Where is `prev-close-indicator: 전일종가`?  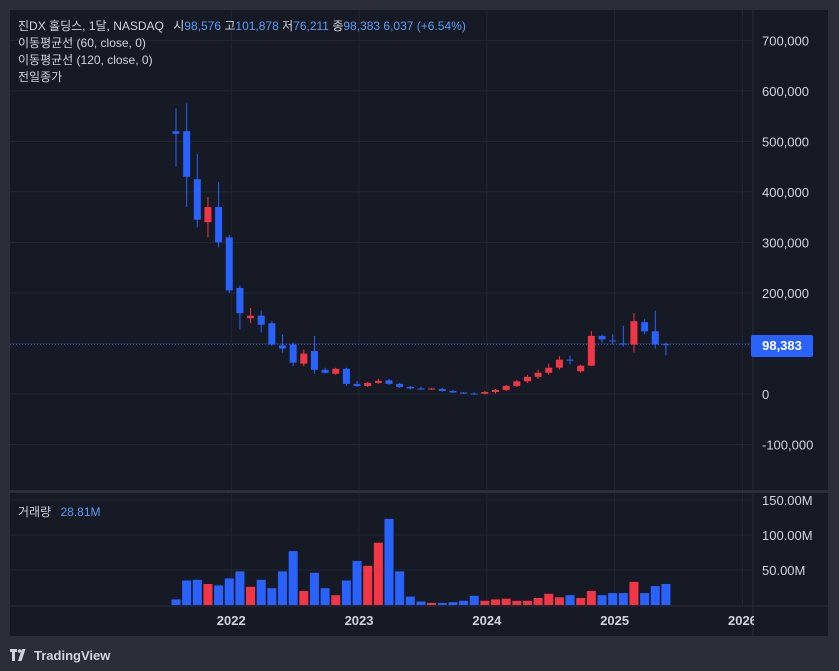
prev-close-indicator: 전일종가 is located at coordinates (40, 77).